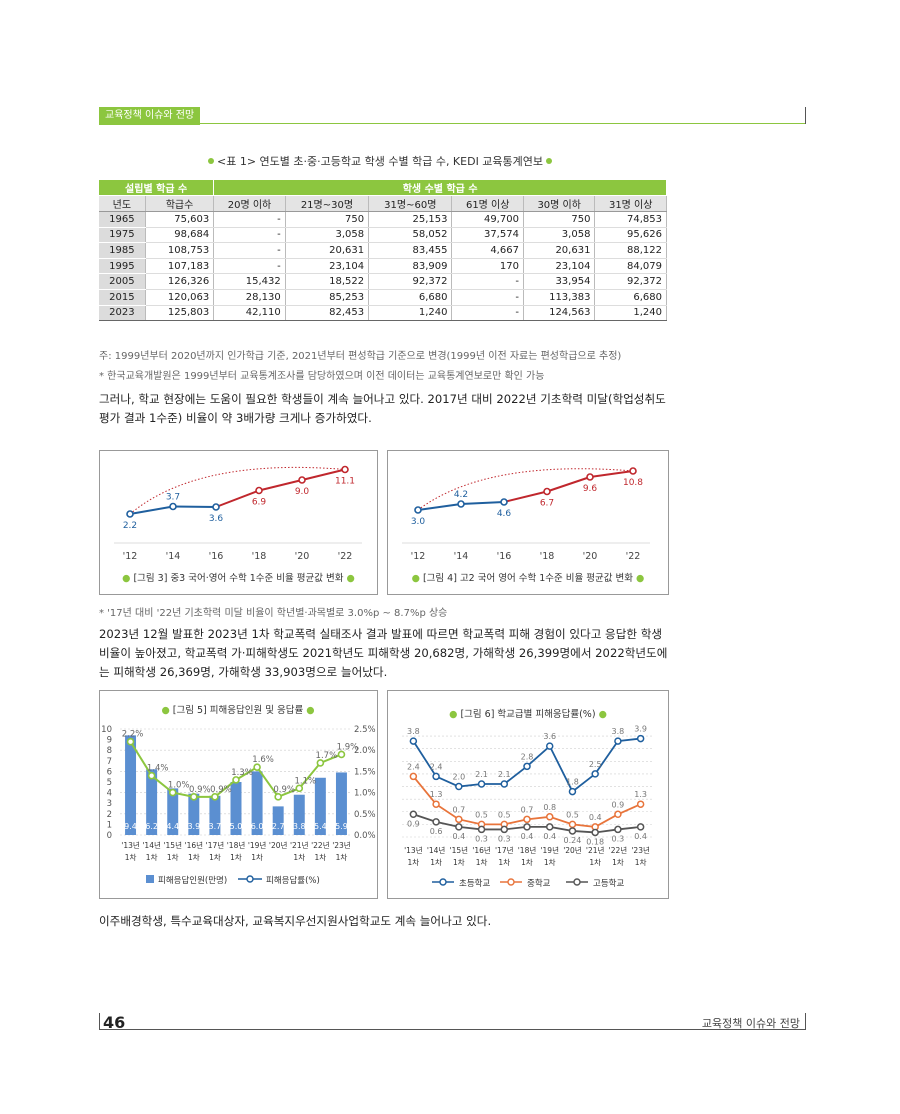  I want to click on y-left-tick-label: 9, so click(109, 741).